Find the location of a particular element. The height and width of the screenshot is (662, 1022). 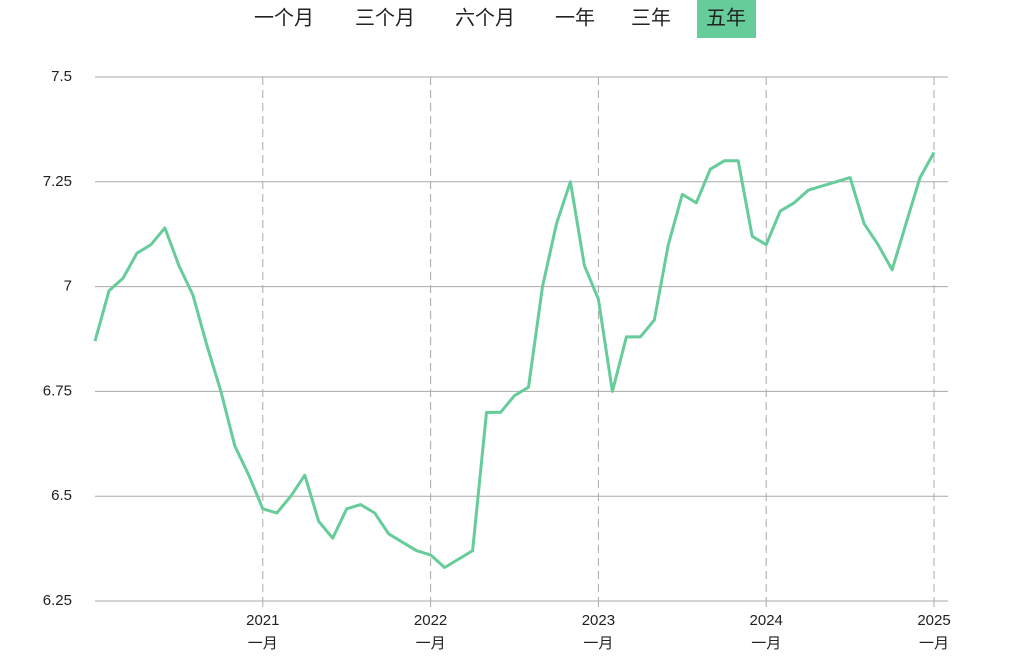

x-tick-label: 2024 is located at coordinates (766, 620).